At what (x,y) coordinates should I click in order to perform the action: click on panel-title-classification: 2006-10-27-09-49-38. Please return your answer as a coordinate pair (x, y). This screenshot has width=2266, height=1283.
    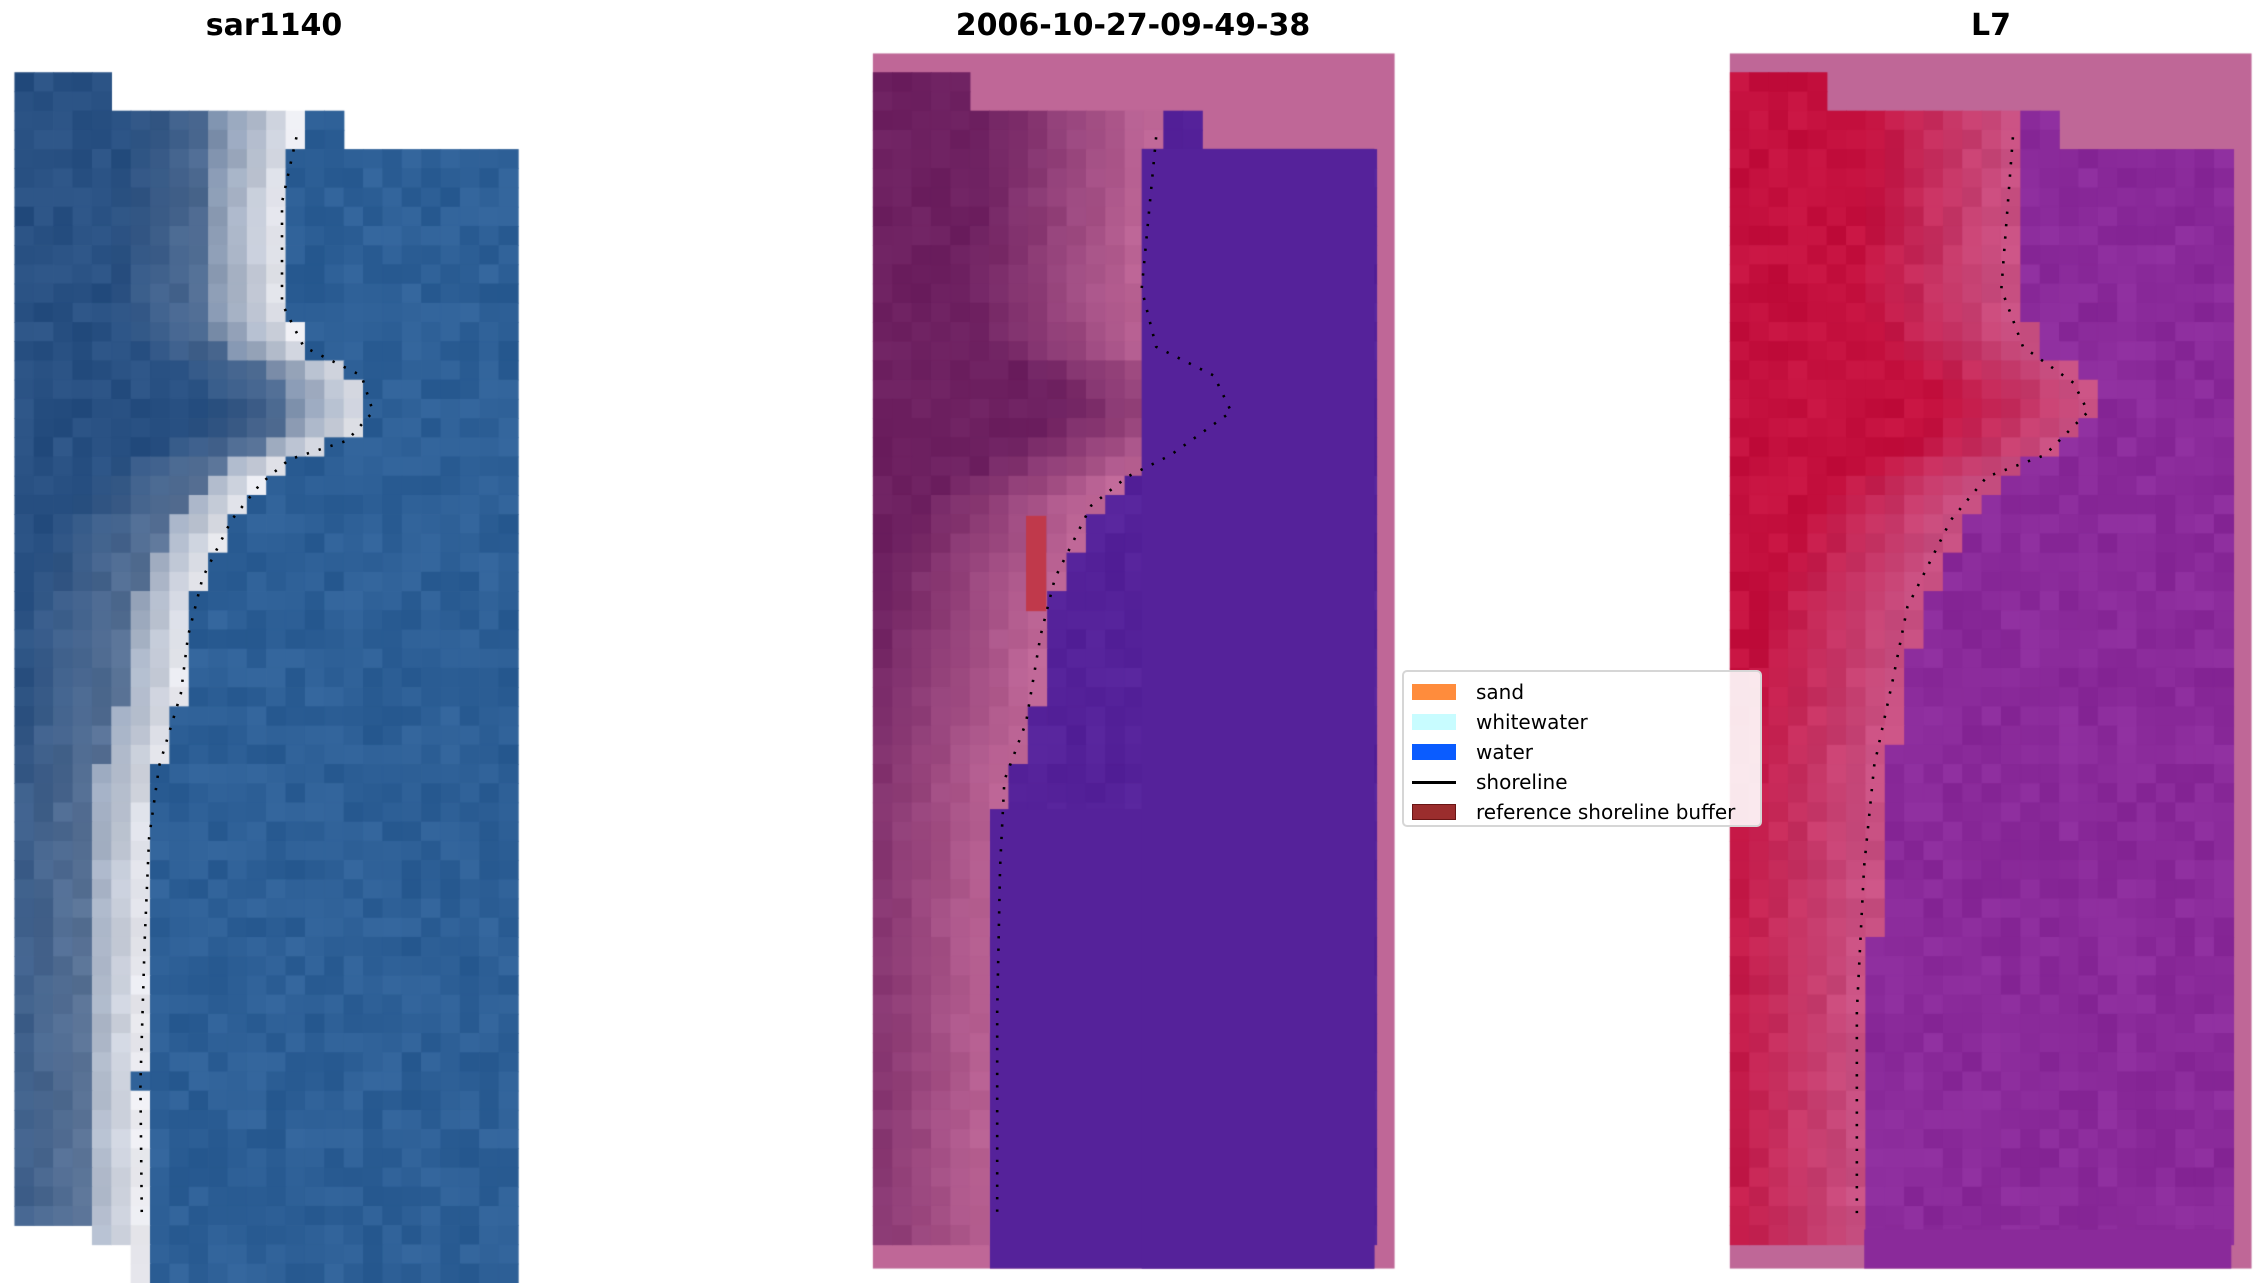
    Looking at the image, I should click on (1133, 25).